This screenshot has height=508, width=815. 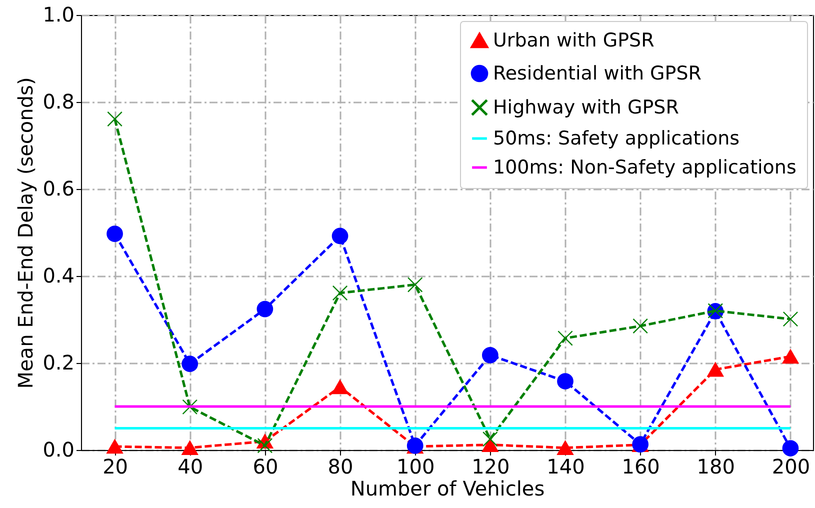 I want to click on legend-label: Urban with GPSR, so click(x=573, y=41).